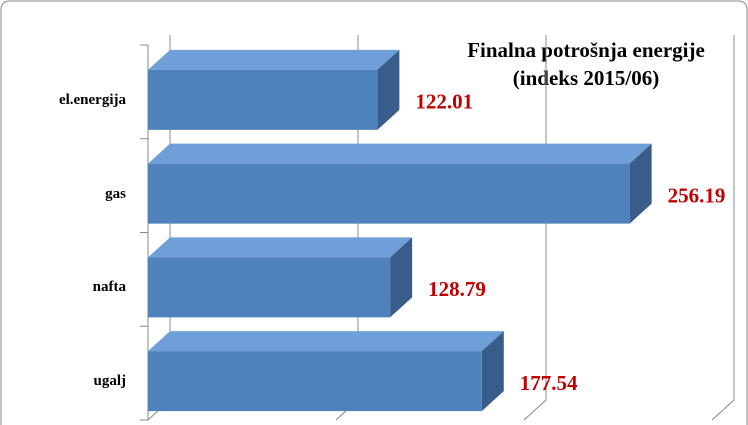 The image size is (748, 425). Describe the element at coordinates (109, 381) in the screenshot. I see `category-label: ugalj` at that location.